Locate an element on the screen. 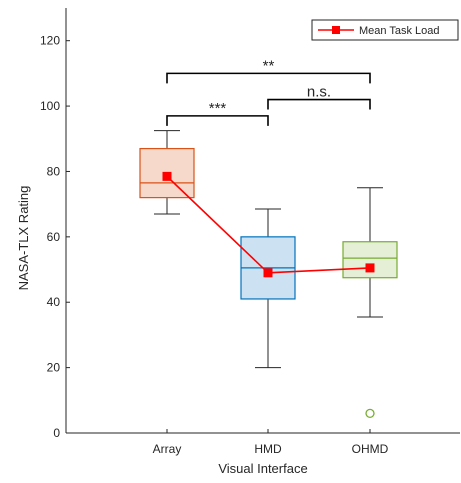  y-tick-label: 120 is located at coordinates (50, 41).